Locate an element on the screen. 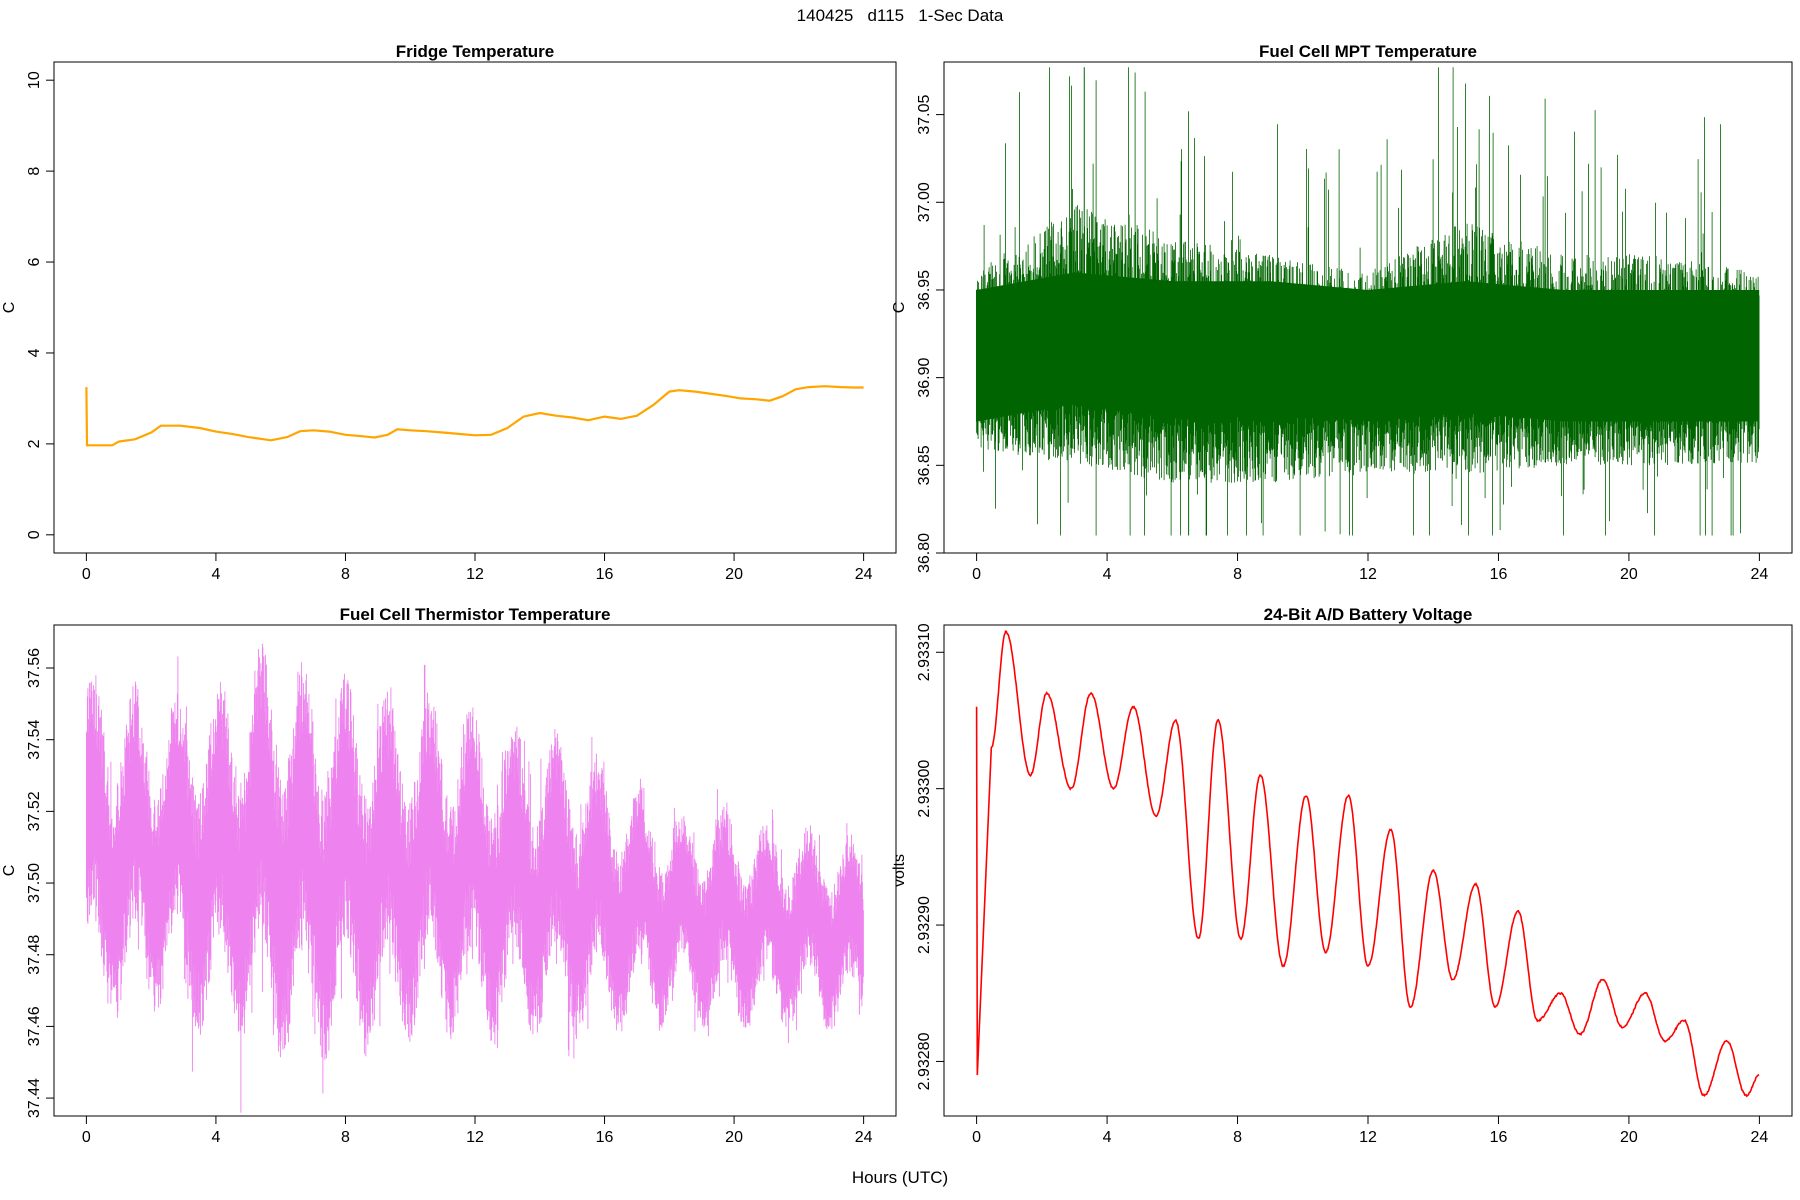 The height and width of the screenshot is (1200, 1800). y-tick-label: 2.93310 is located at coordinates (924, 652).